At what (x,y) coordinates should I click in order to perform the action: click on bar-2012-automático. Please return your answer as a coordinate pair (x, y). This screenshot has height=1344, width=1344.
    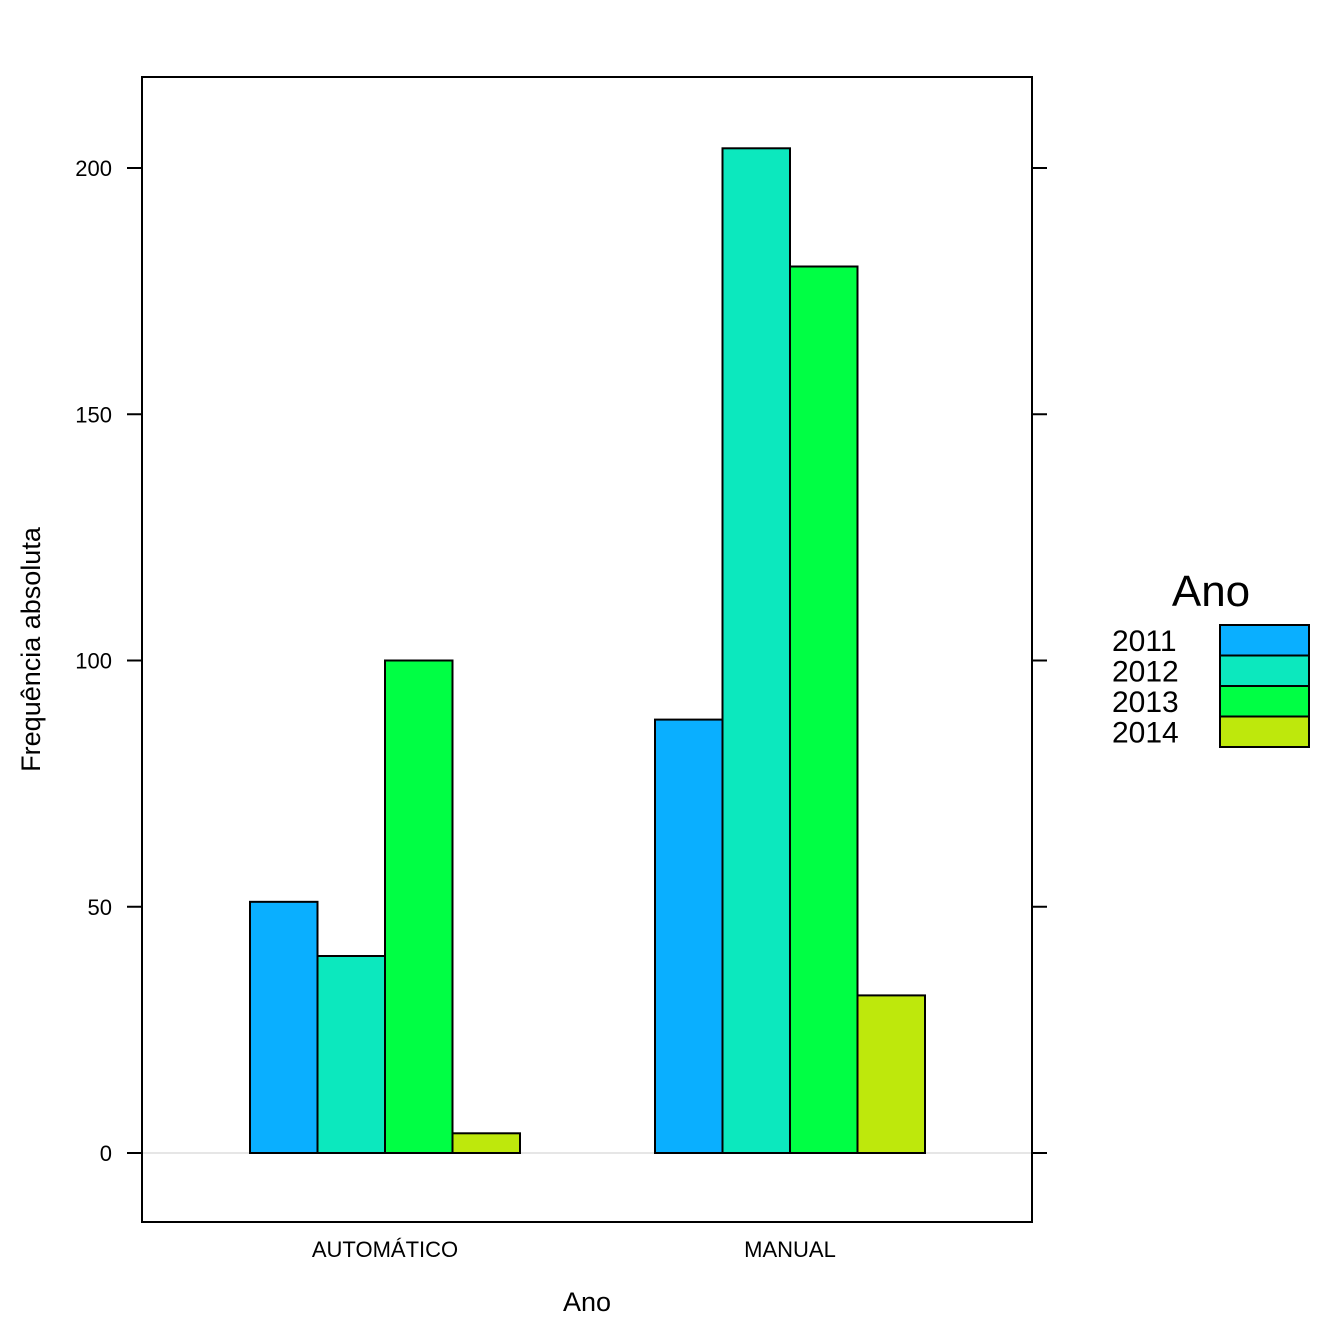
    Looking at the image, I should click on (351, 1054).